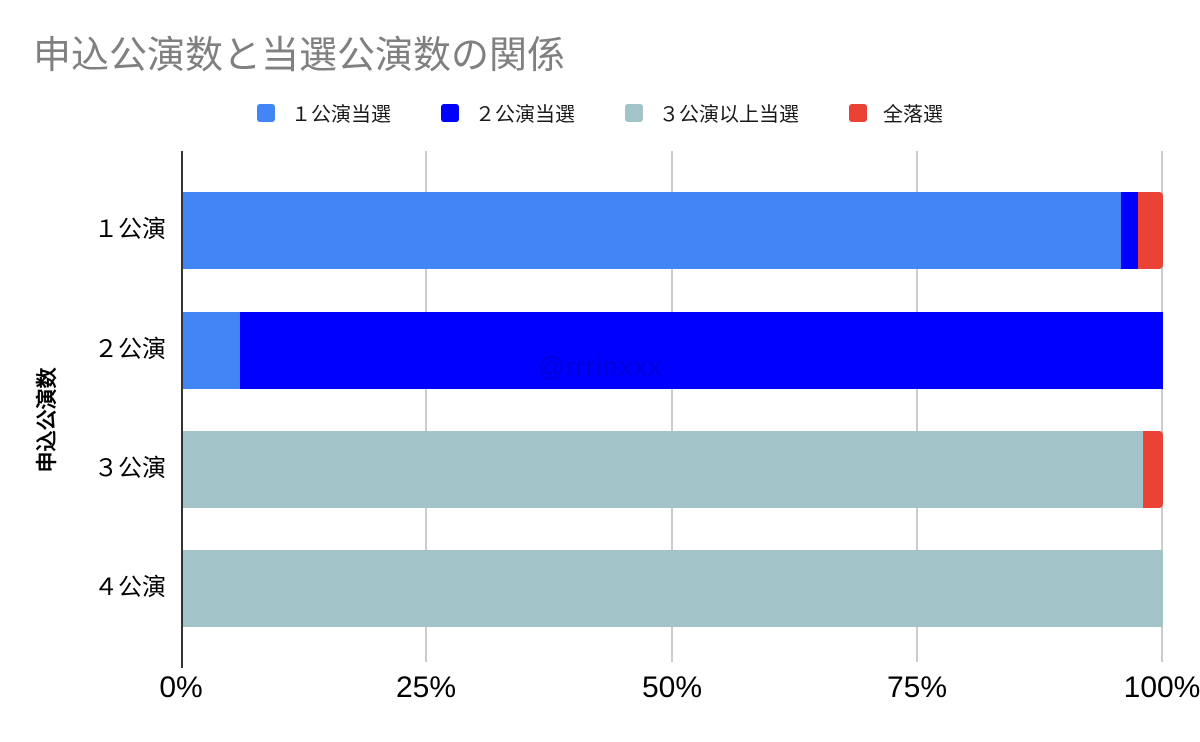 Image resolution: width=1200 pixels, height=742 pixels. Describe the element at coordinates (426, 687) in the screenshot. I see `x-tick-25: 25%` at that location.